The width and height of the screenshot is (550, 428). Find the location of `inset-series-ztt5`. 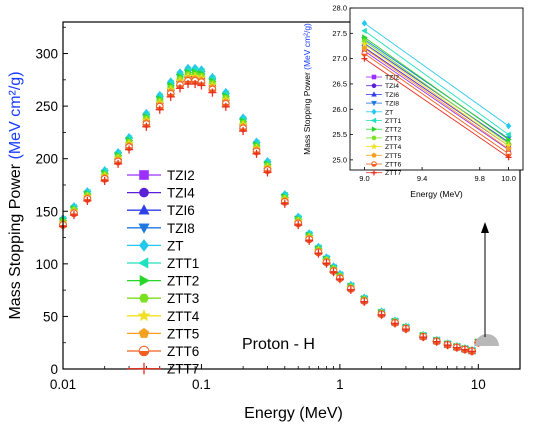

inset-series-ztt5 is located at coordinates (436, 98).